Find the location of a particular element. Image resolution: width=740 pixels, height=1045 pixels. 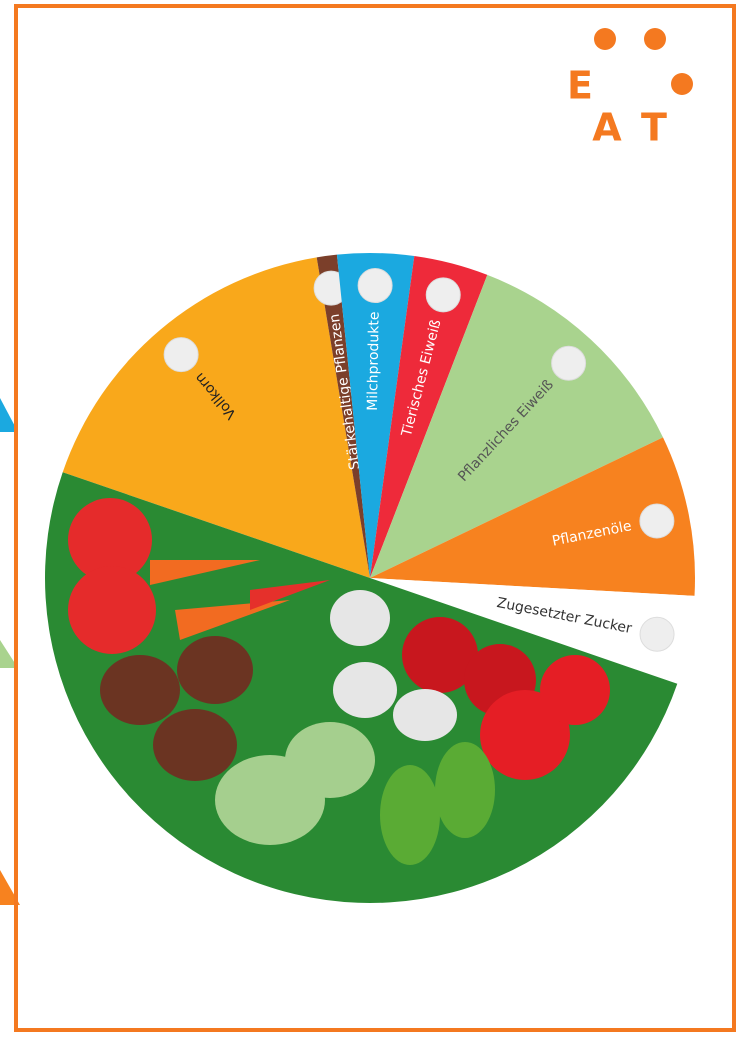

logo-letter: T is located at coordinates (654, 128).